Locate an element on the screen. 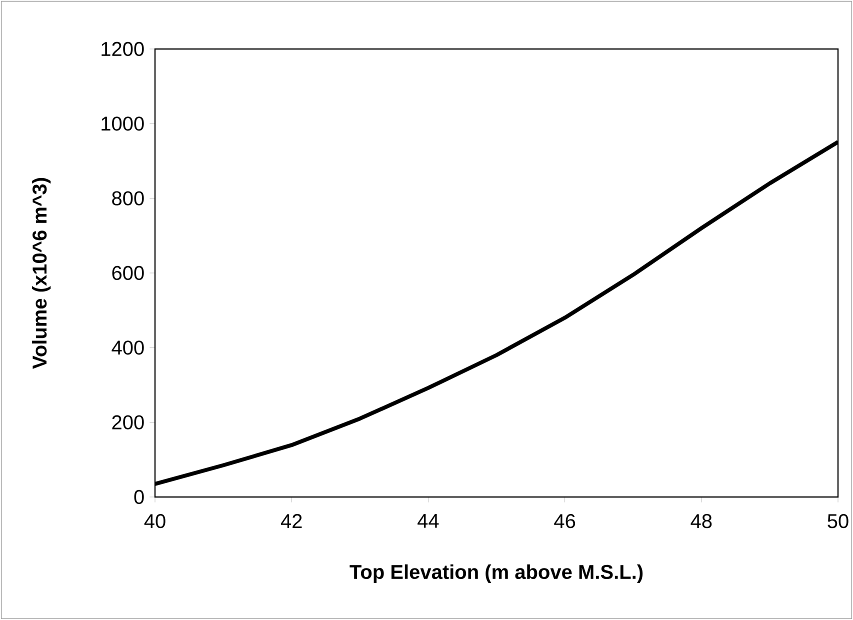  x-tick-label: 40 is located at coordinates (155, 521).